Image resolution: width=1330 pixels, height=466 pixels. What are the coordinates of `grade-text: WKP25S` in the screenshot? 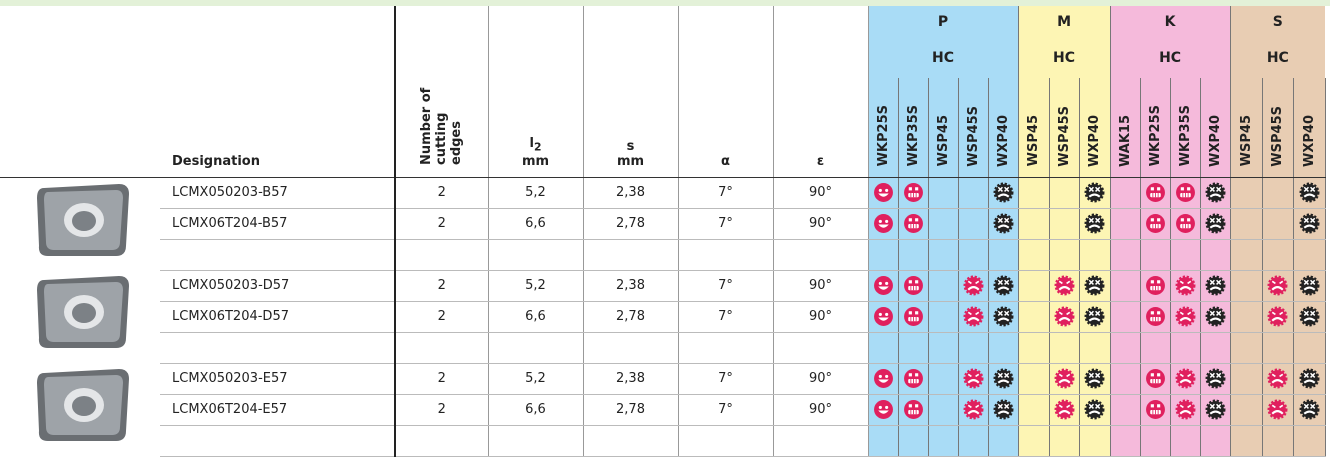 It's located at (883, 136).